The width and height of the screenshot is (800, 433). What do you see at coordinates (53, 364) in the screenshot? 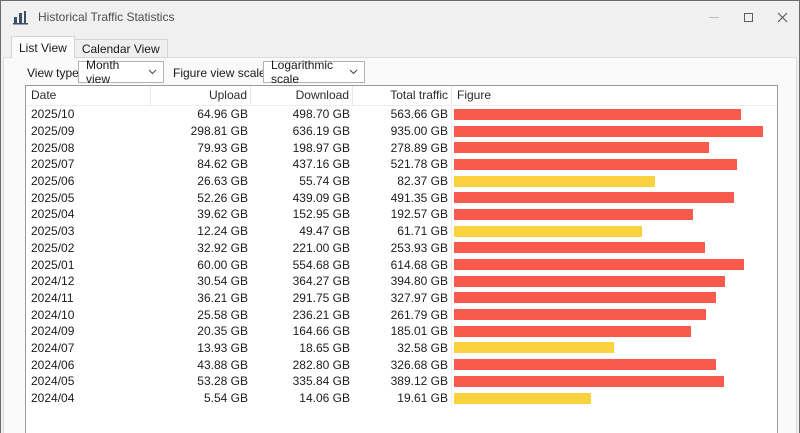
I see `cell-date: 2024/06` at bounding box center [53, 364].